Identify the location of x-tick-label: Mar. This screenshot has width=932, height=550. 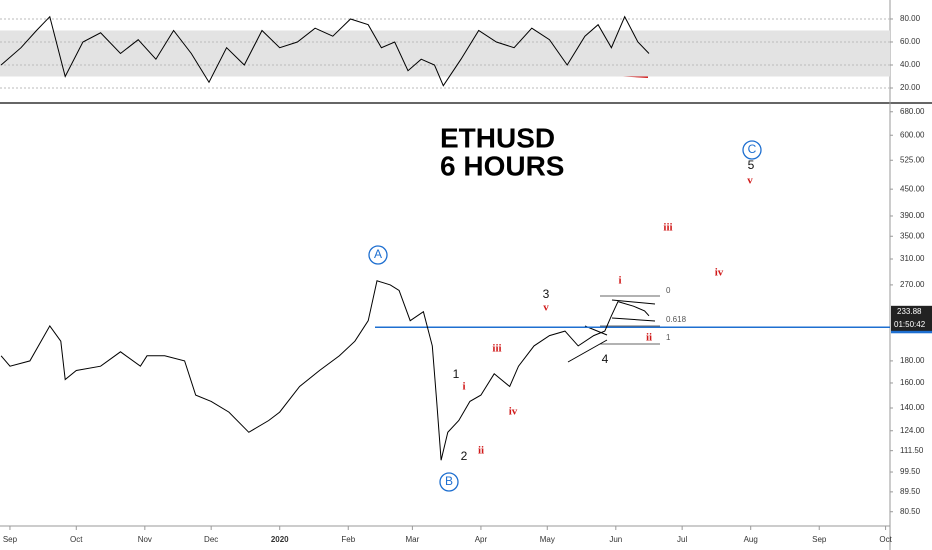
(412, 539).